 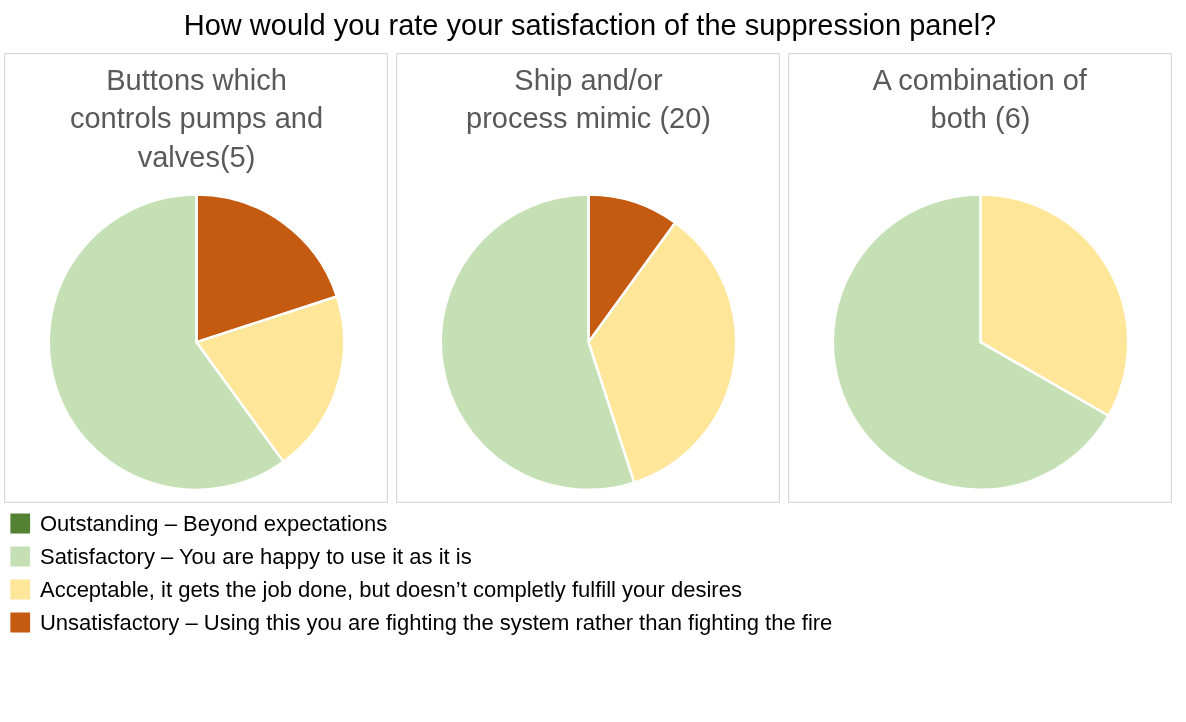 I want to click on legend-label: Satisfactory – You are happy to use it as it is, so click(x=255, y=557).